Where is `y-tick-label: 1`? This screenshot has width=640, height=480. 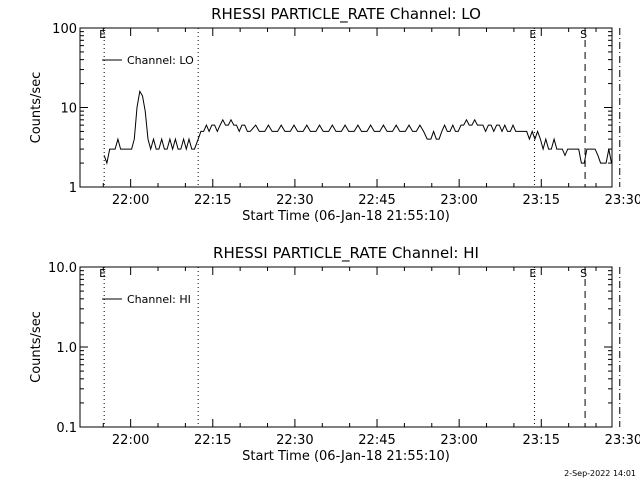
y-tick-label: 1 is located at coordinates (73, 188).